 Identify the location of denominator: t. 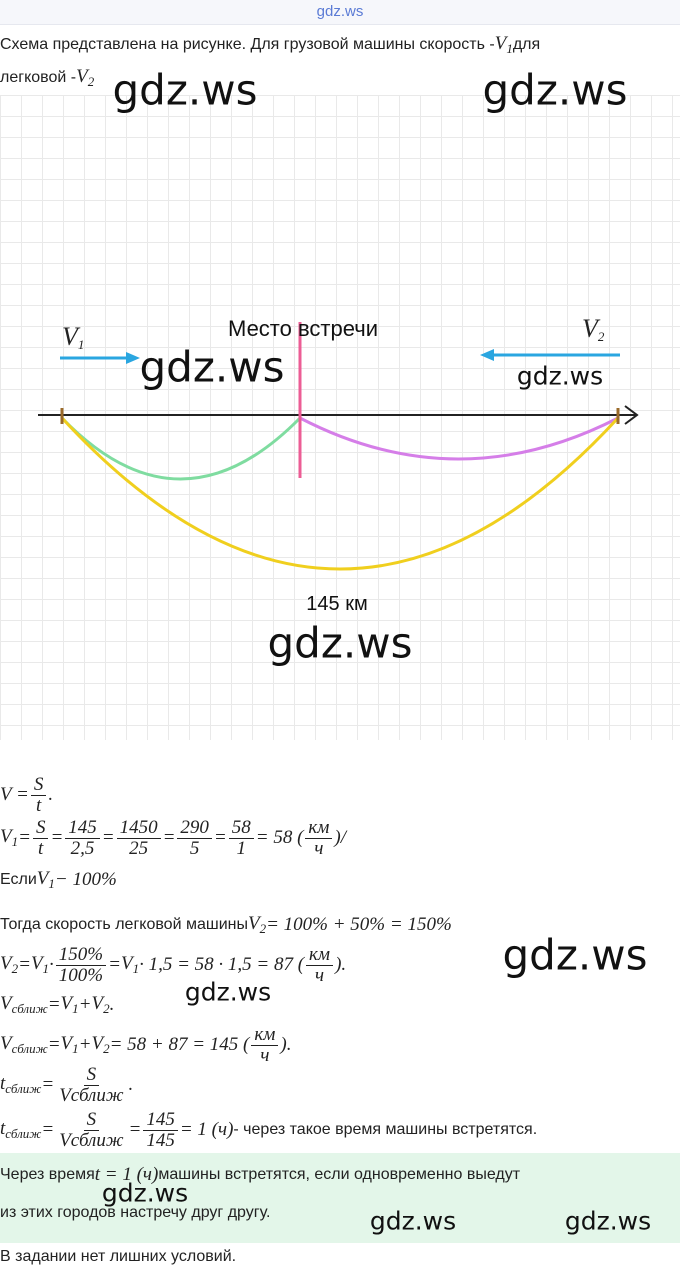
(38, 805).